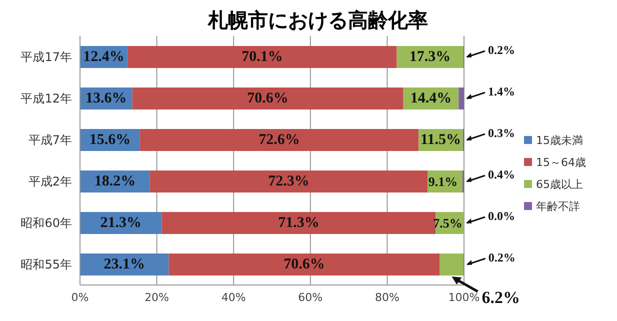 The image size is (617, 321). Describe the element at coordinates (501, 216) in the screenshot. I see `data-label: 0.0%` at that location.